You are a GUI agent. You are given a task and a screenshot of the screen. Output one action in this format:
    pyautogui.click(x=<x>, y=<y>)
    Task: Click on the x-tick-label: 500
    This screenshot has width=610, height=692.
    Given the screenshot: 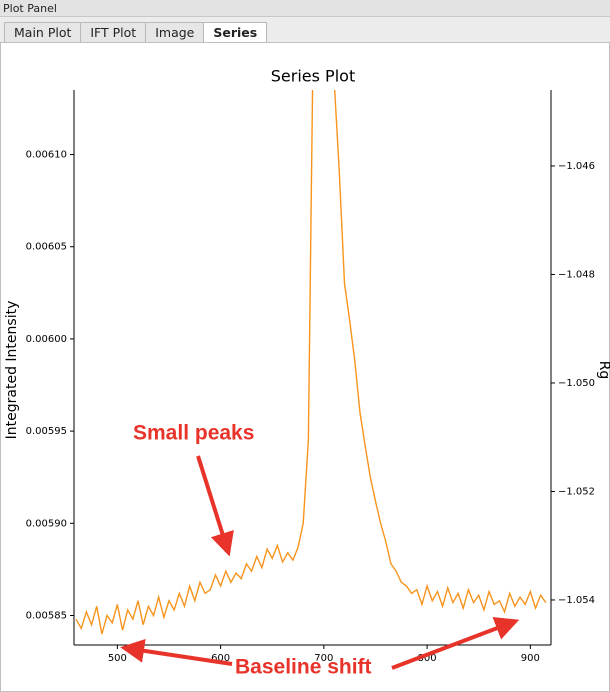 What is the action you would take?
    pyautogui.click(x=117, y=658)
    